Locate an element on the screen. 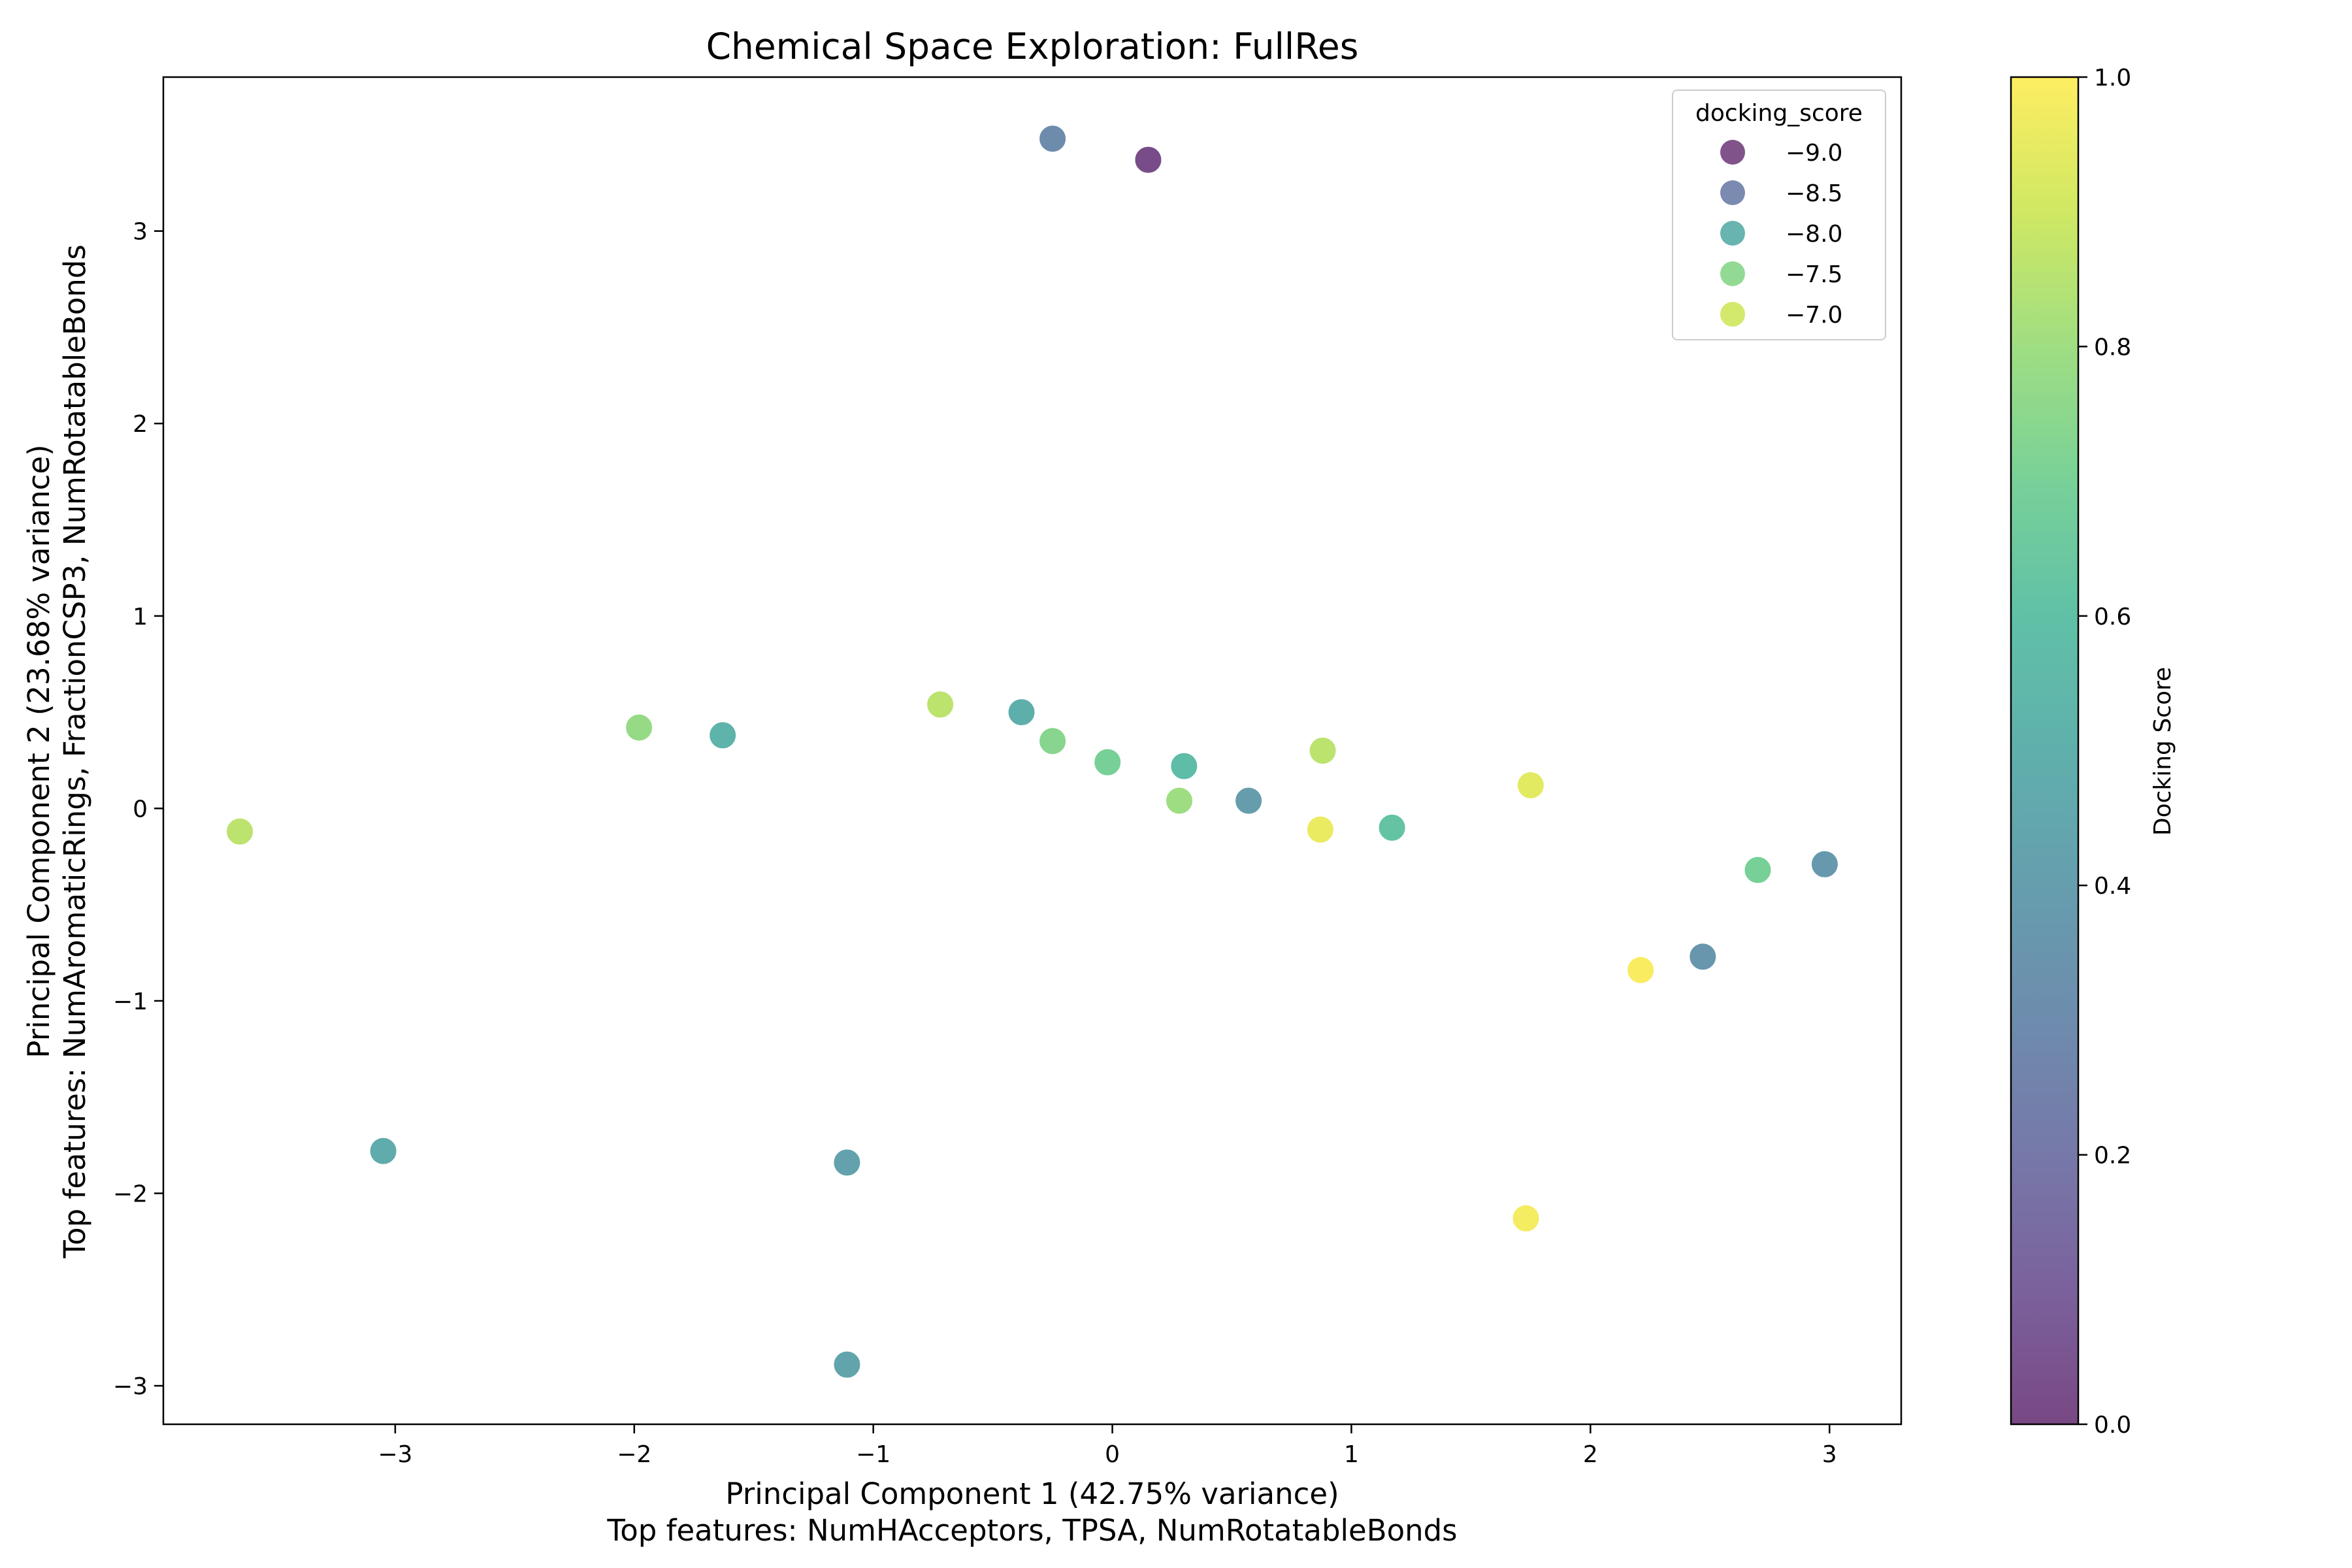 The height and width of the screenshot is (1568, 2352). colorbar-tick-label: 0.2 is located at coordinates (2112, 1156).